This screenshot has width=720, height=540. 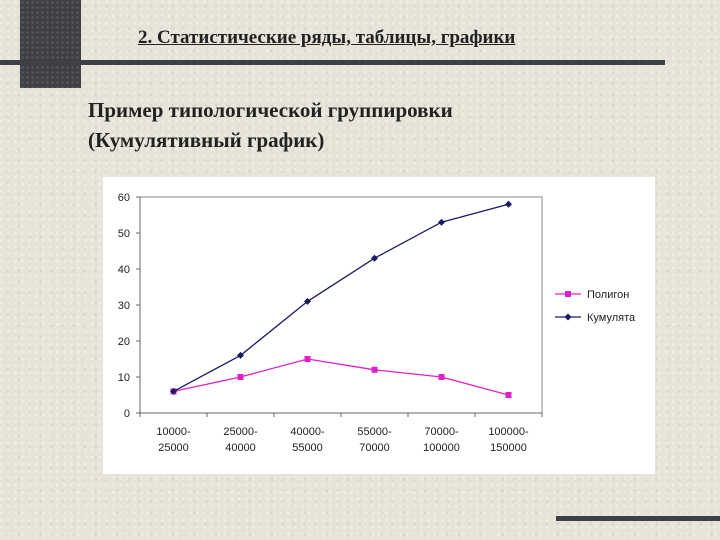 What do you see at coordinates (124, 306) in the screenshot?
I see `y-tick-label: 30` at bounding box center [124, 306].